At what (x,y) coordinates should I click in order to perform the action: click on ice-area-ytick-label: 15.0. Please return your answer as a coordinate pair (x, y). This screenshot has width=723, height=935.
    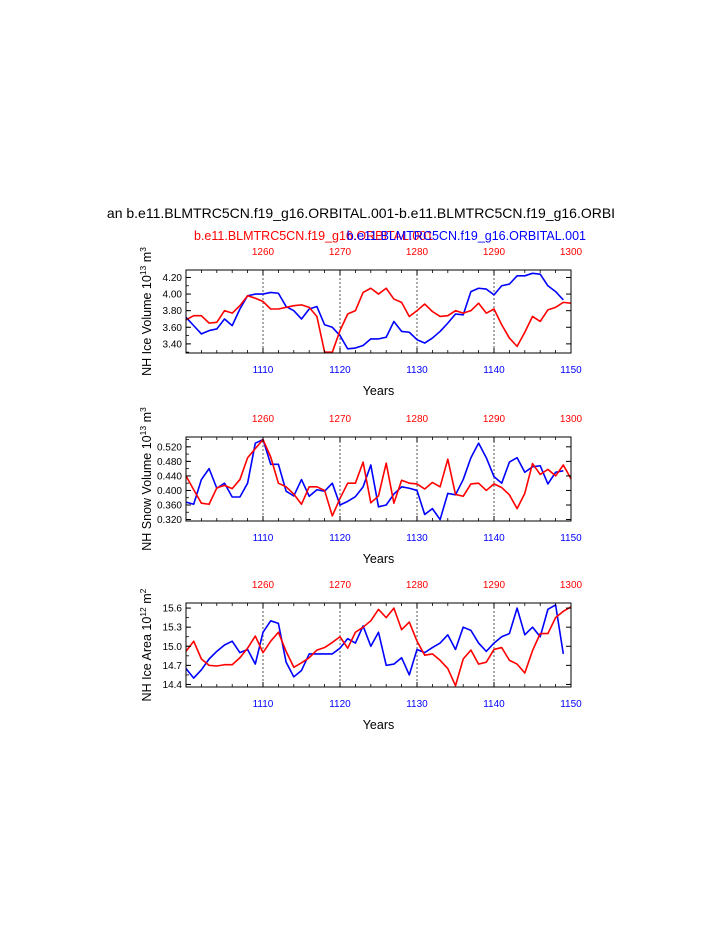
    Looking at the image, I should click on (173, 647).